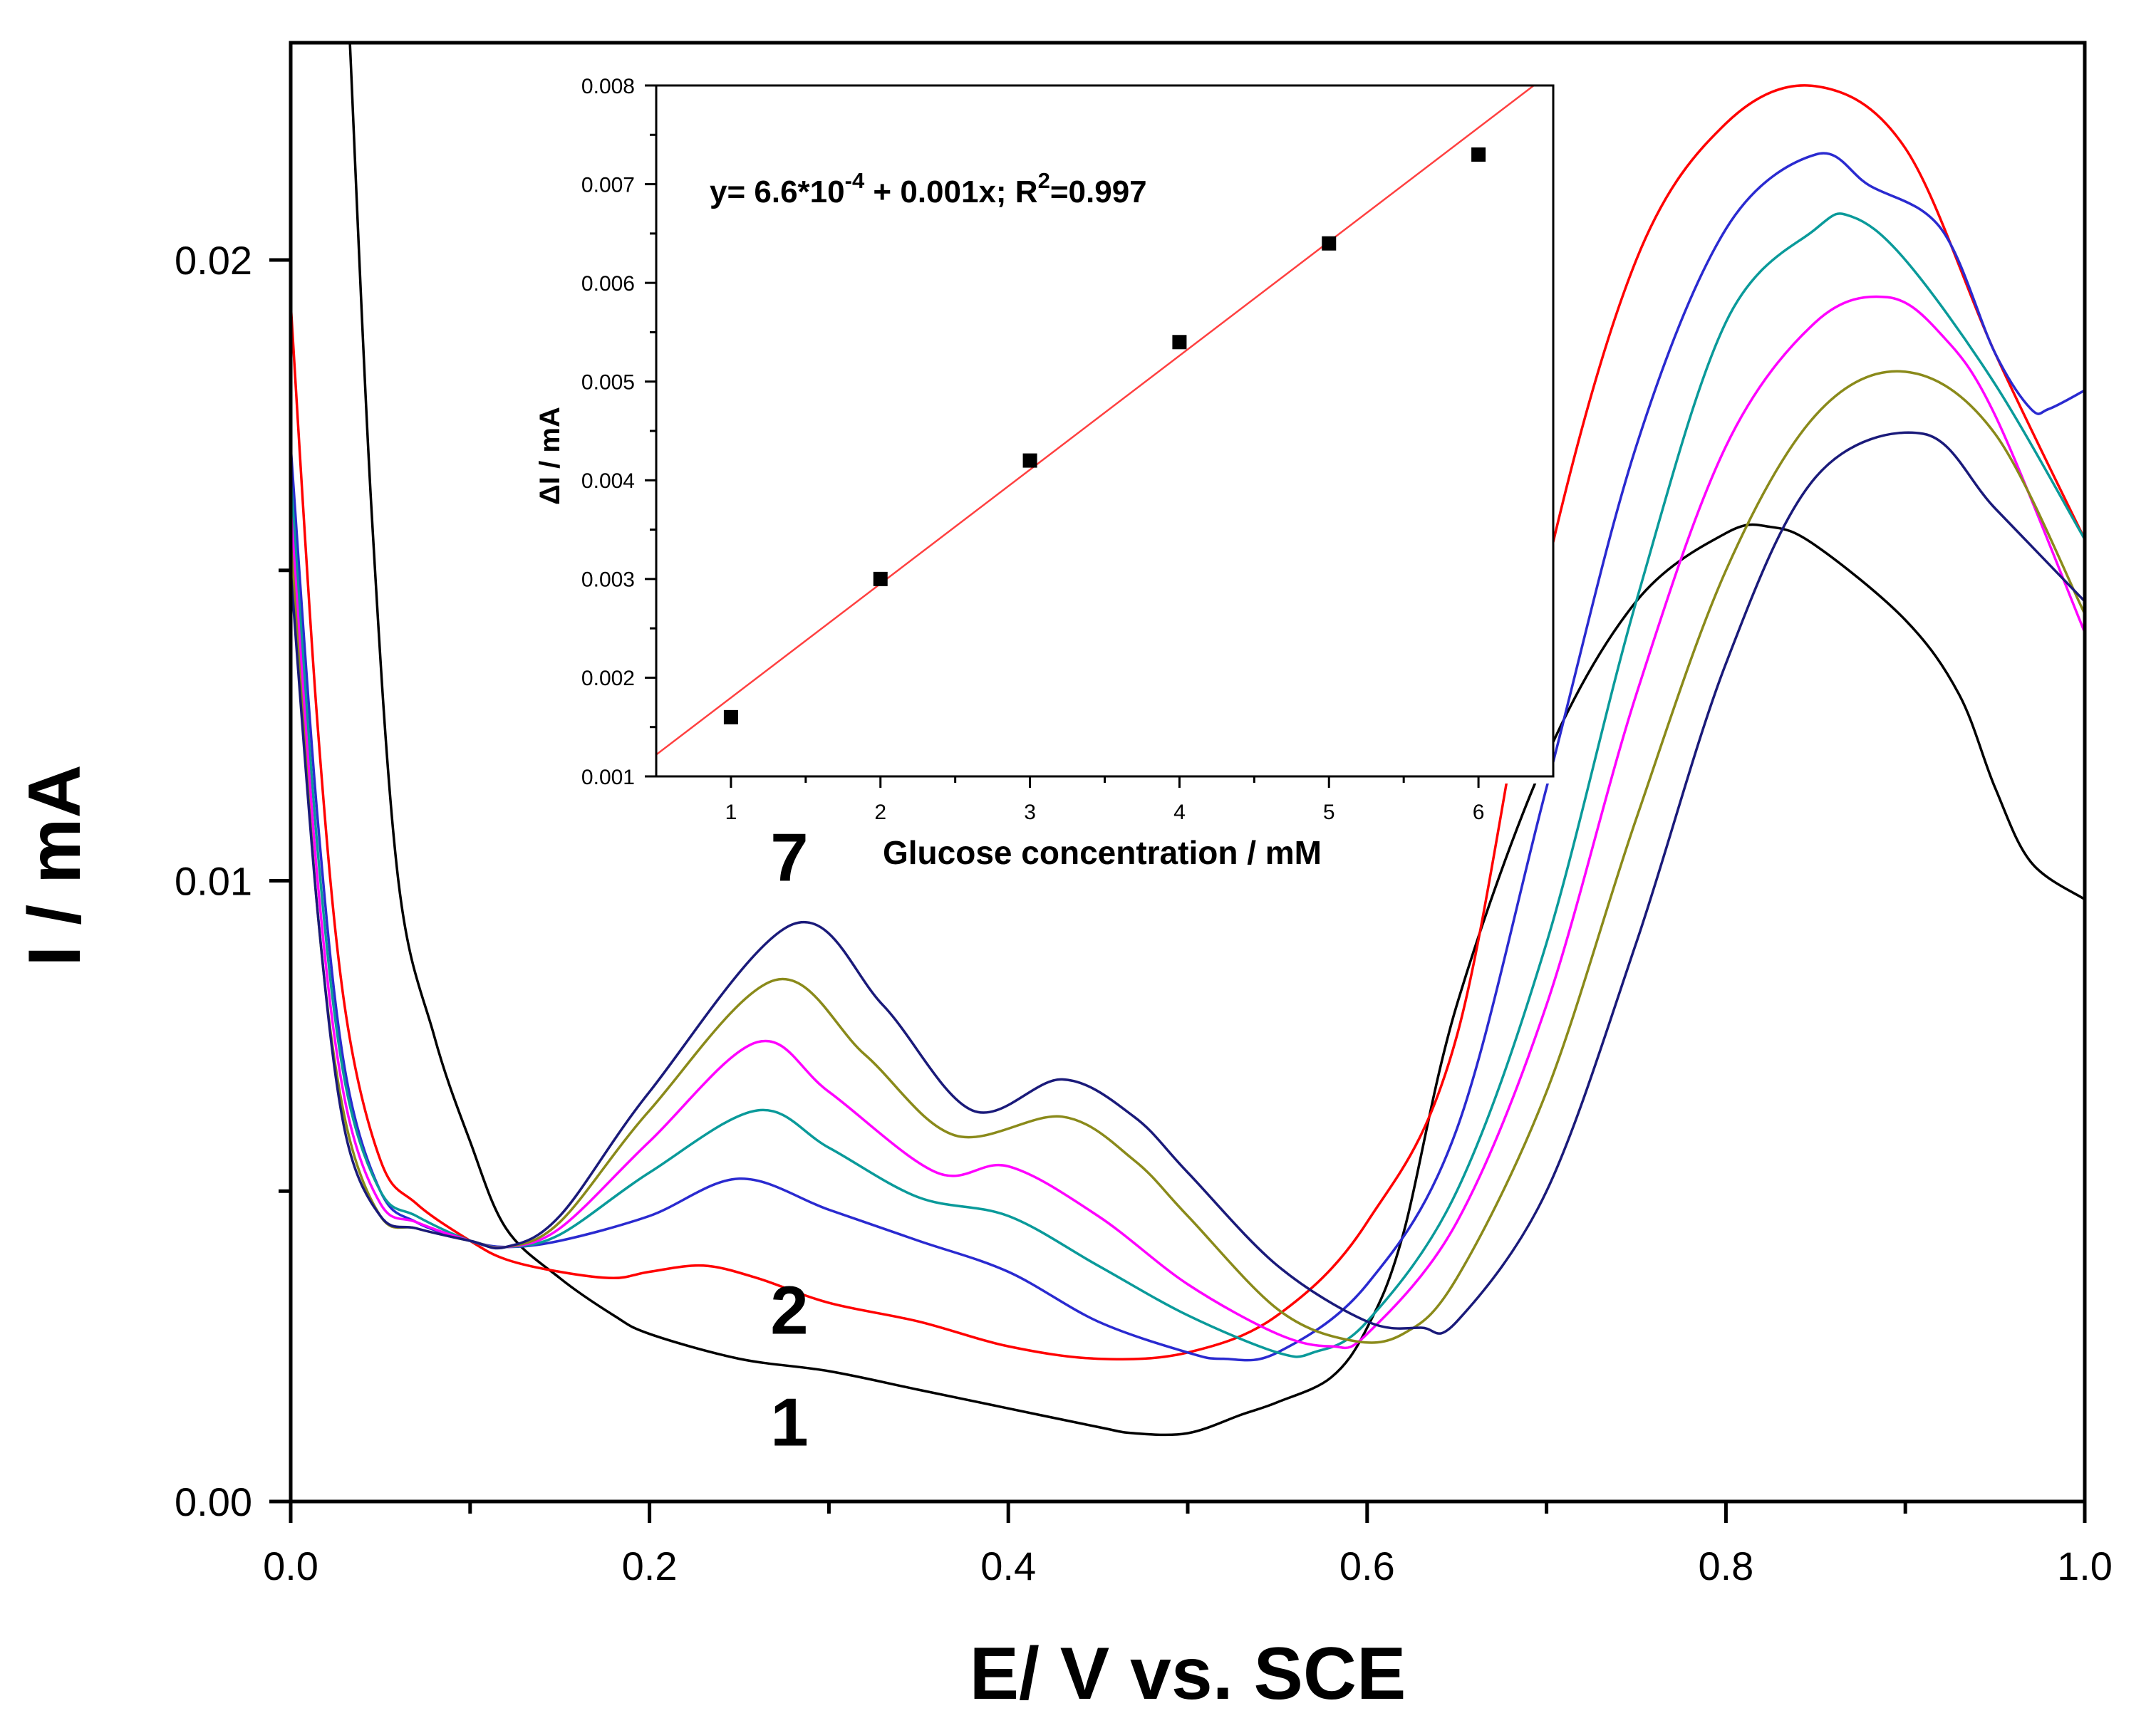  What do you see at coordinates (650, 1566) in the screenshot?
I see `x-tick-label: 0.2` at bounding box center [650, 1566].